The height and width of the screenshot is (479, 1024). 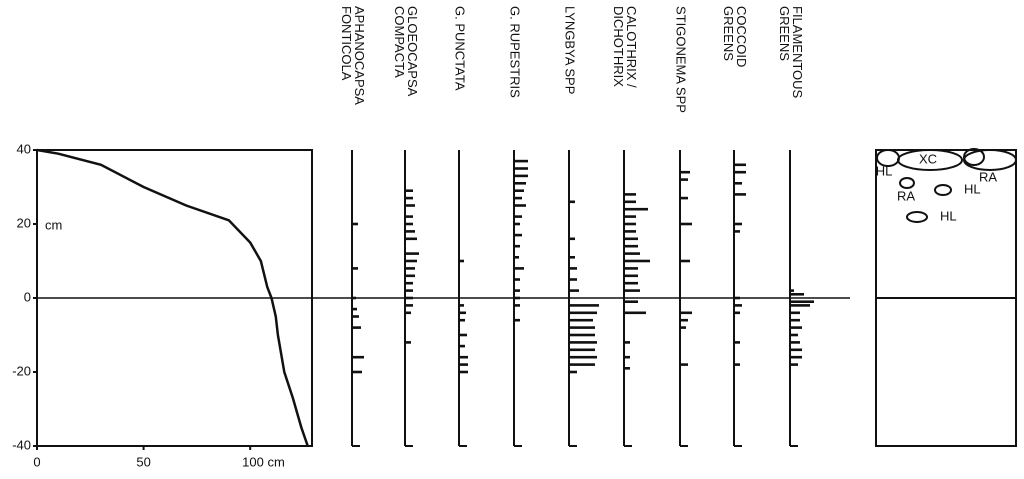 I want to click on legend-label: GLOEOCAPSACOMPACTA, so click(x=406, y=51).